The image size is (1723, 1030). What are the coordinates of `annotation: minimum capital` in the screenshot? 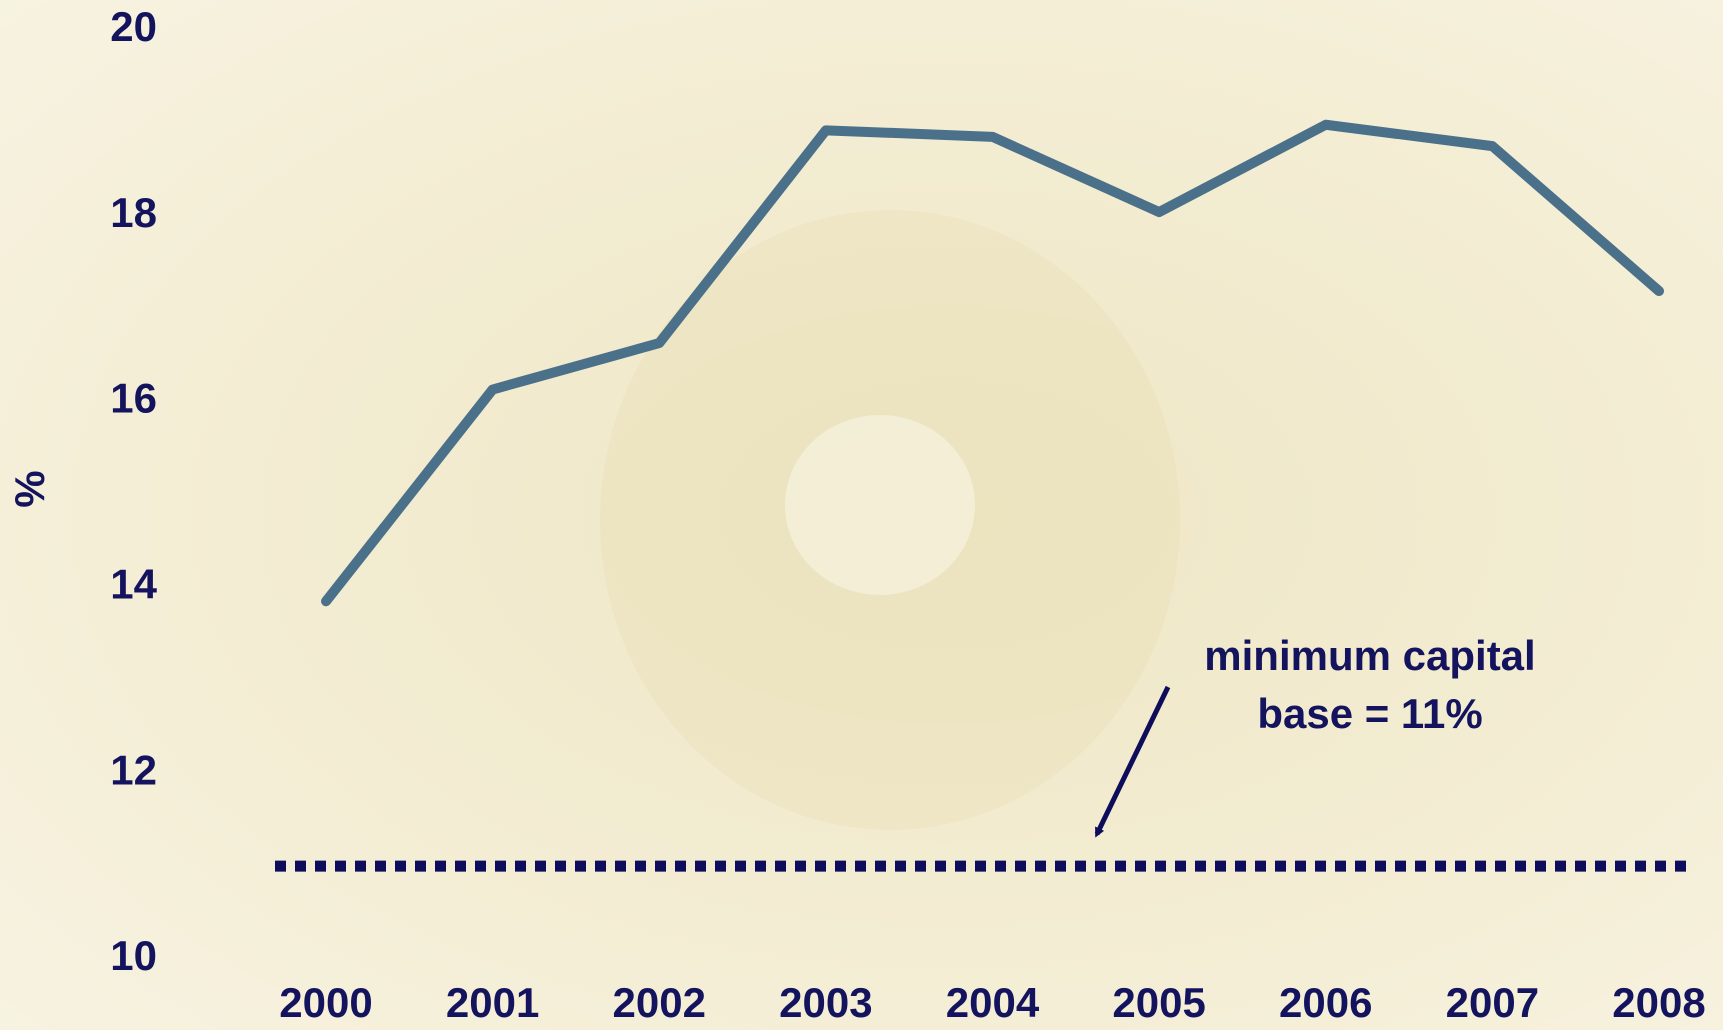 It's located at (1369, 655).